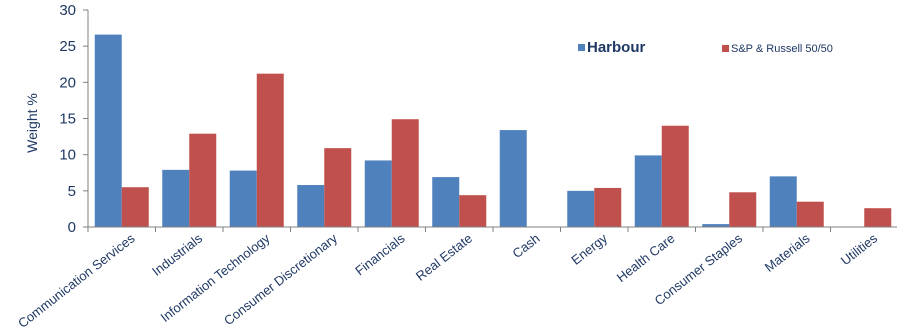 This screenshot has height=331, width=897. Describe the element at coordinates (589, 248) in the screenshot. I see `x-tick-label: Energy` at that location.